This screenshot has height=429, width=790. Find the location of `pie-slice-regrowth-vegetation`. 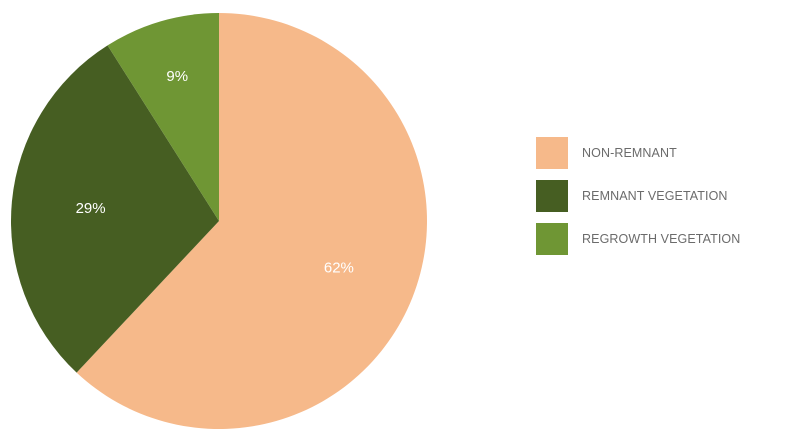

pie-slice-regrowth-vegetation is located at coordinates (163, 117).